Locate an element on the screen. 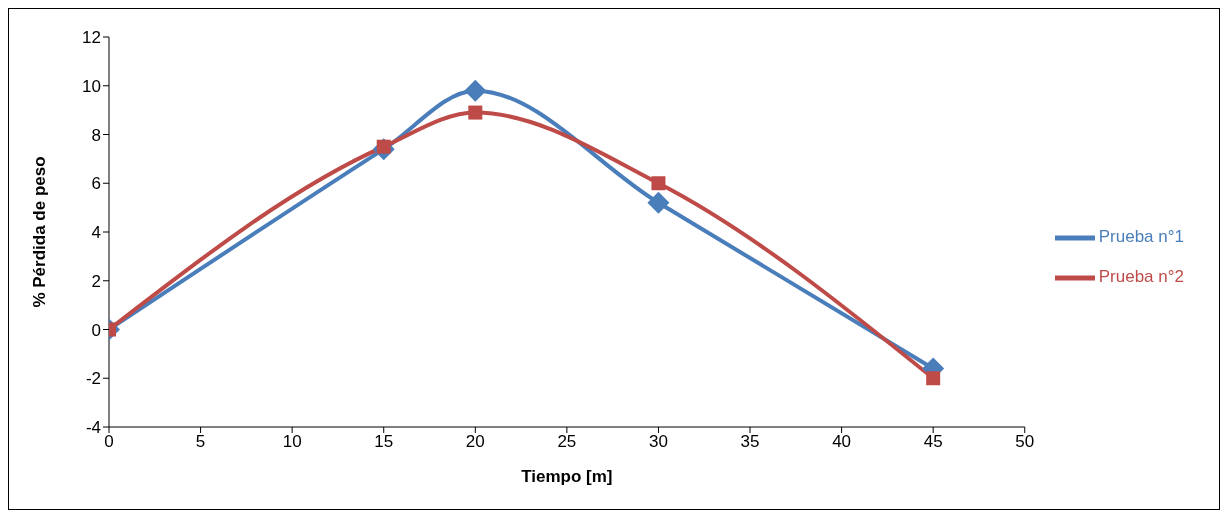  legend-label: Prueba n°2 is located at coordinates (1141, 277).